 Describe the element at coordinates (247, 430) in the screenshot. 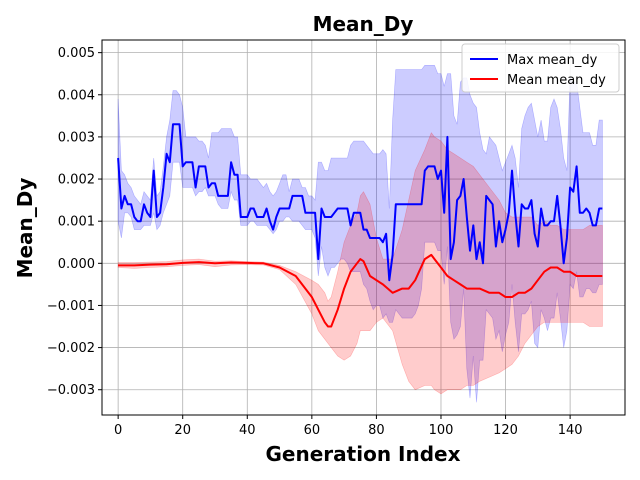

I see `x-tick-label: 40` at that location.